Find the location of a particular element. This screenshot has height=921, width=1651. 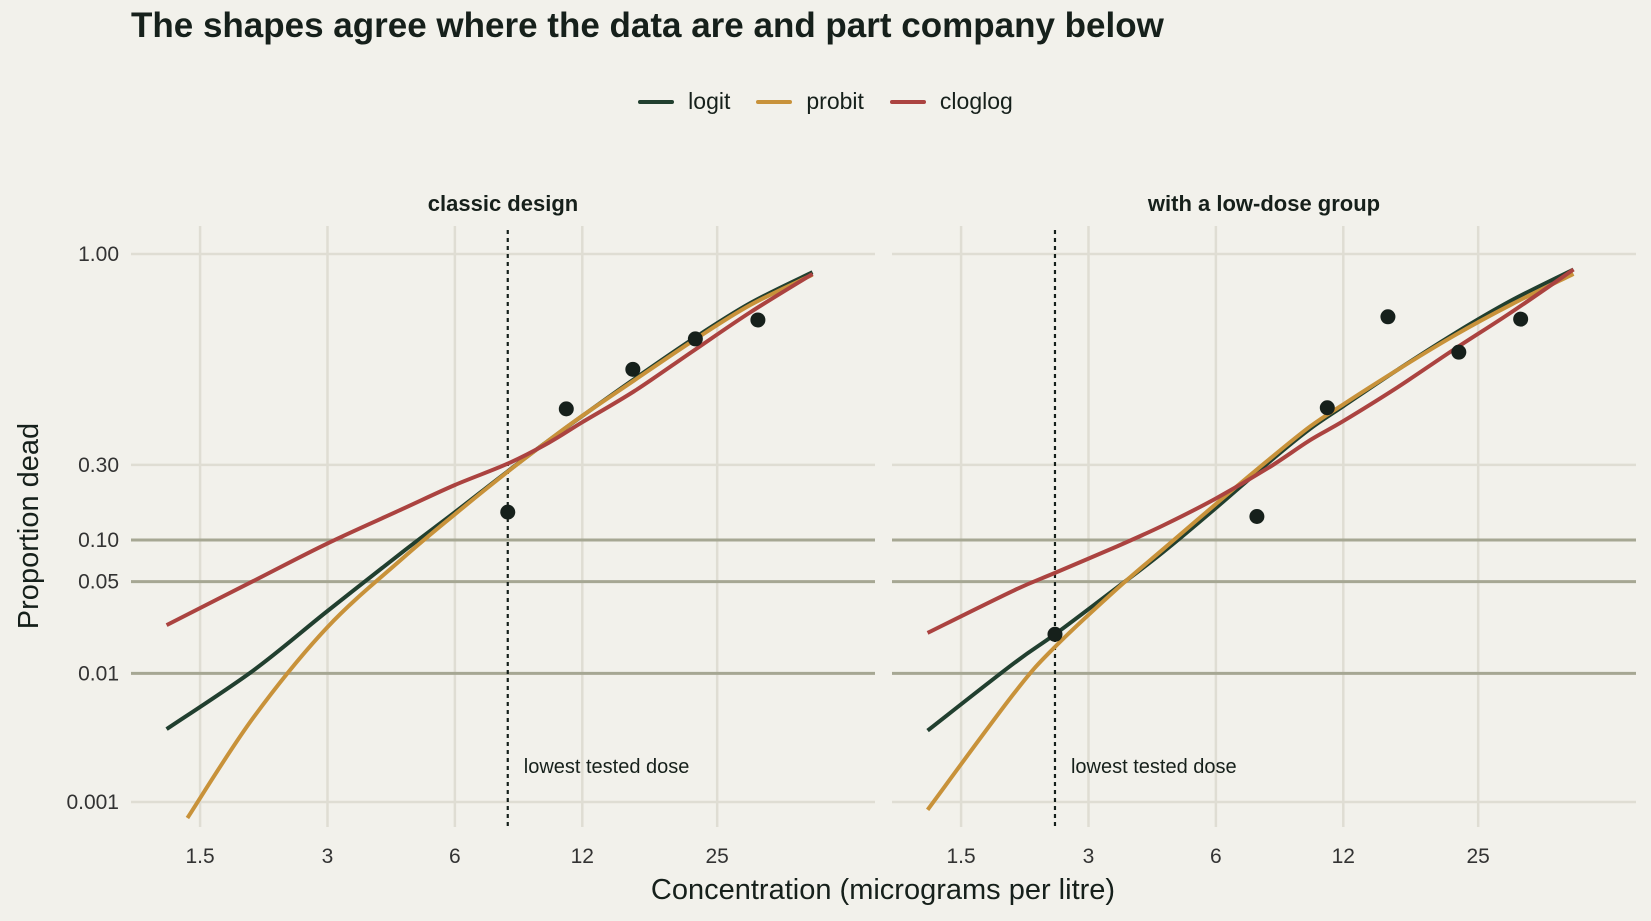

legend-item-probit: probit is located at coordinates (810, 101).